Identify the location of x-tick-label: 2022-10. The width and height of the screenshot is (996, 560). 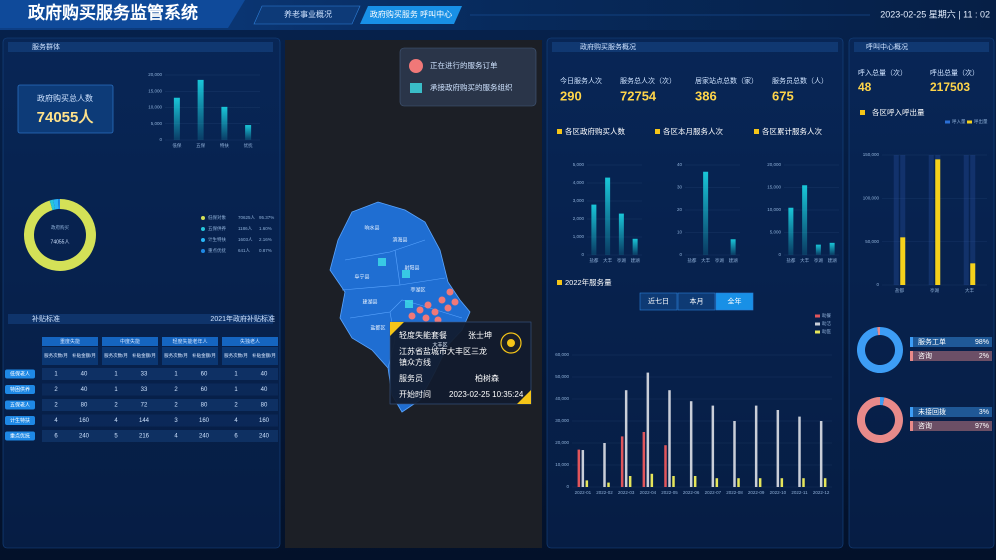
(778, 492).